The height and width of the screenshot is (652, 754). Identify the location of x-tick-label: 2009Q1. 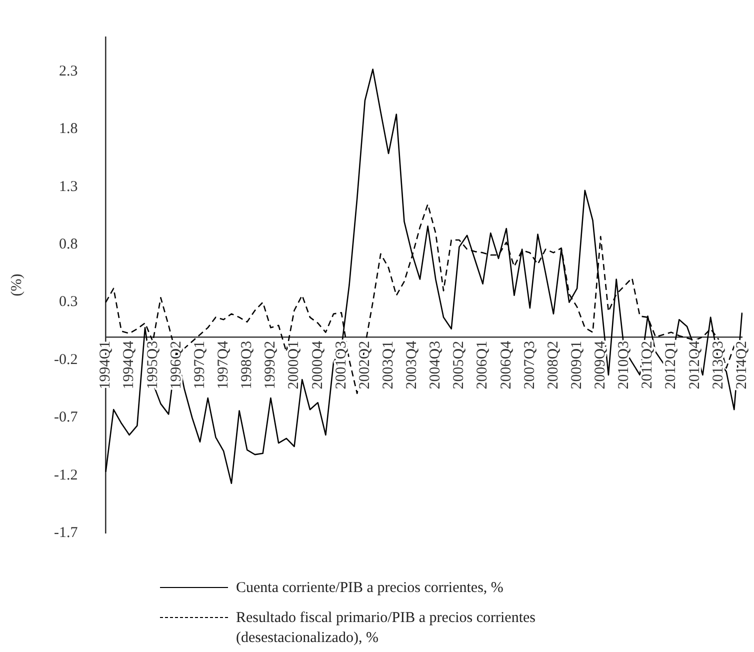
(576, 365).